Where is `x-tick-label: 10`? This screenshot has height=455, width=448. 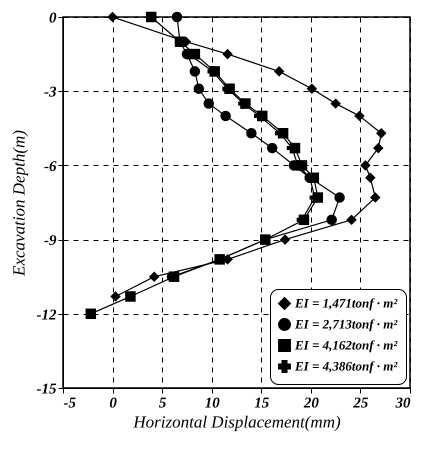 x-tick-label: 10 is located at coordinates (212, 404).